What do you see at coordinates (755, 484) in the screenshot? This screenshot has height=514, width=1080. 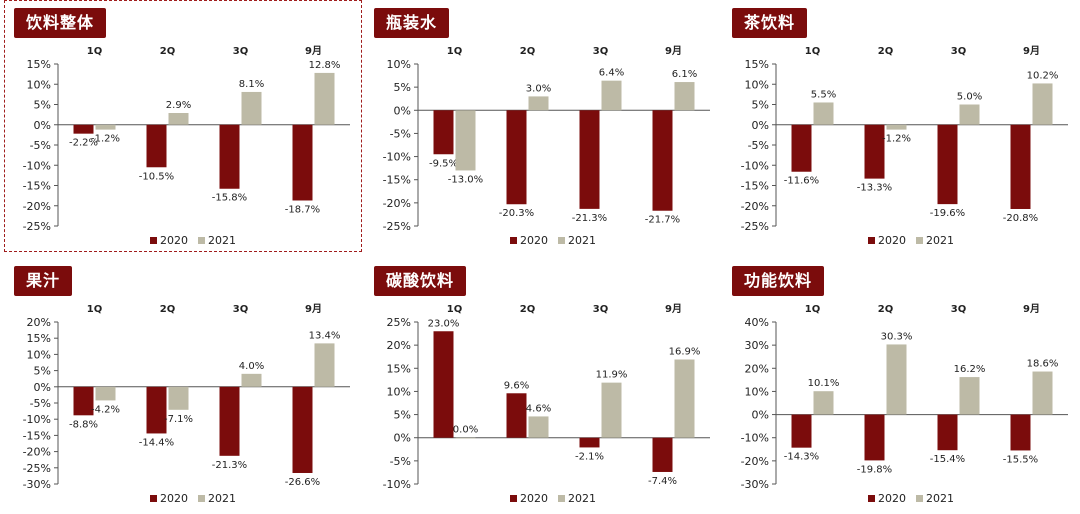 I see `y-tick-label: -30%` at bounding box center [755, 484].